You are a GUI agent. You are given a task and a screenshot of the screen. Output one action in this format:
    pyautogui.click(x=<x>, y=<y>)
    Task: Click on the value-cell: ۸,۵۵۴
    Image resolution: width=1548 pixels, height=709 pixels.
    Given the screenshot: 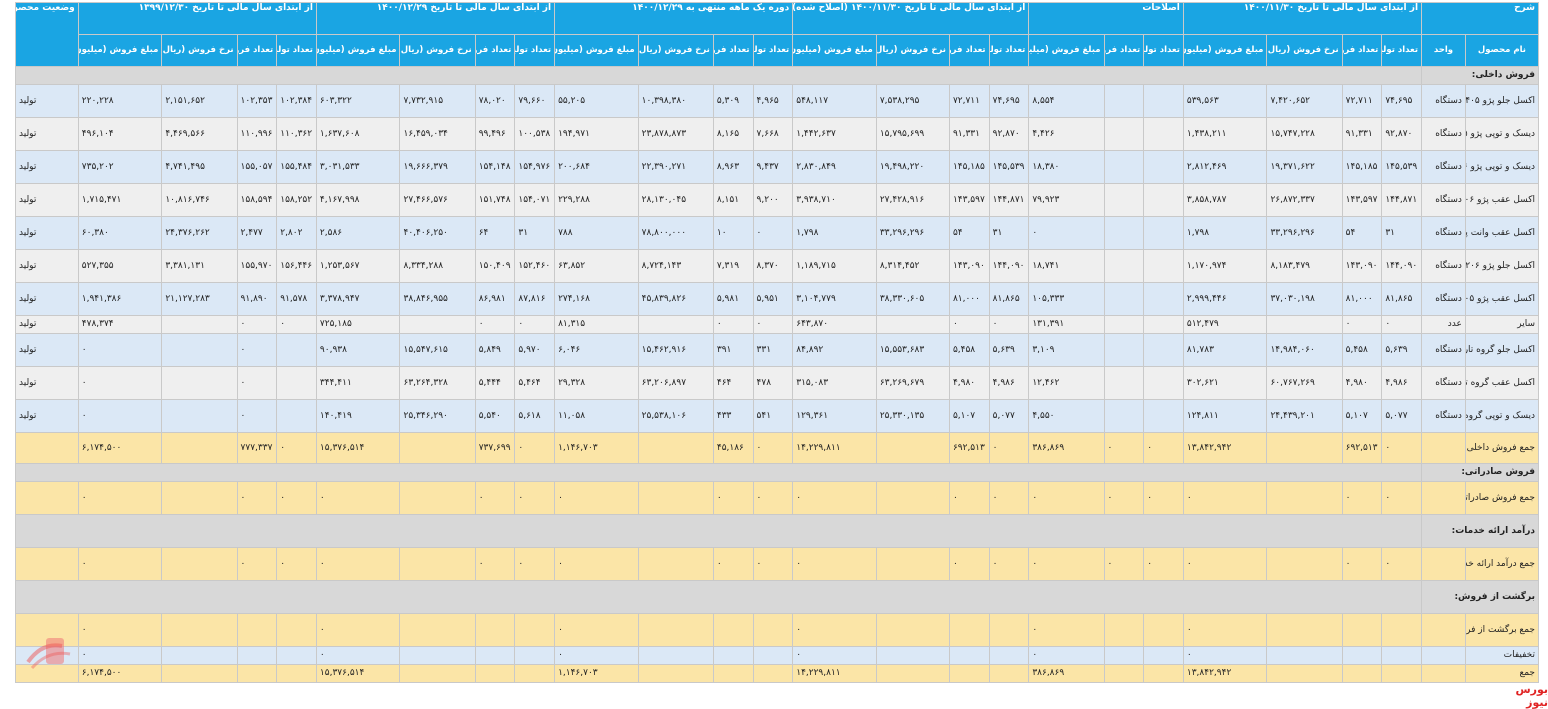 What is the action you would take?
    pyautogui.click(x=1066, y=101)
    